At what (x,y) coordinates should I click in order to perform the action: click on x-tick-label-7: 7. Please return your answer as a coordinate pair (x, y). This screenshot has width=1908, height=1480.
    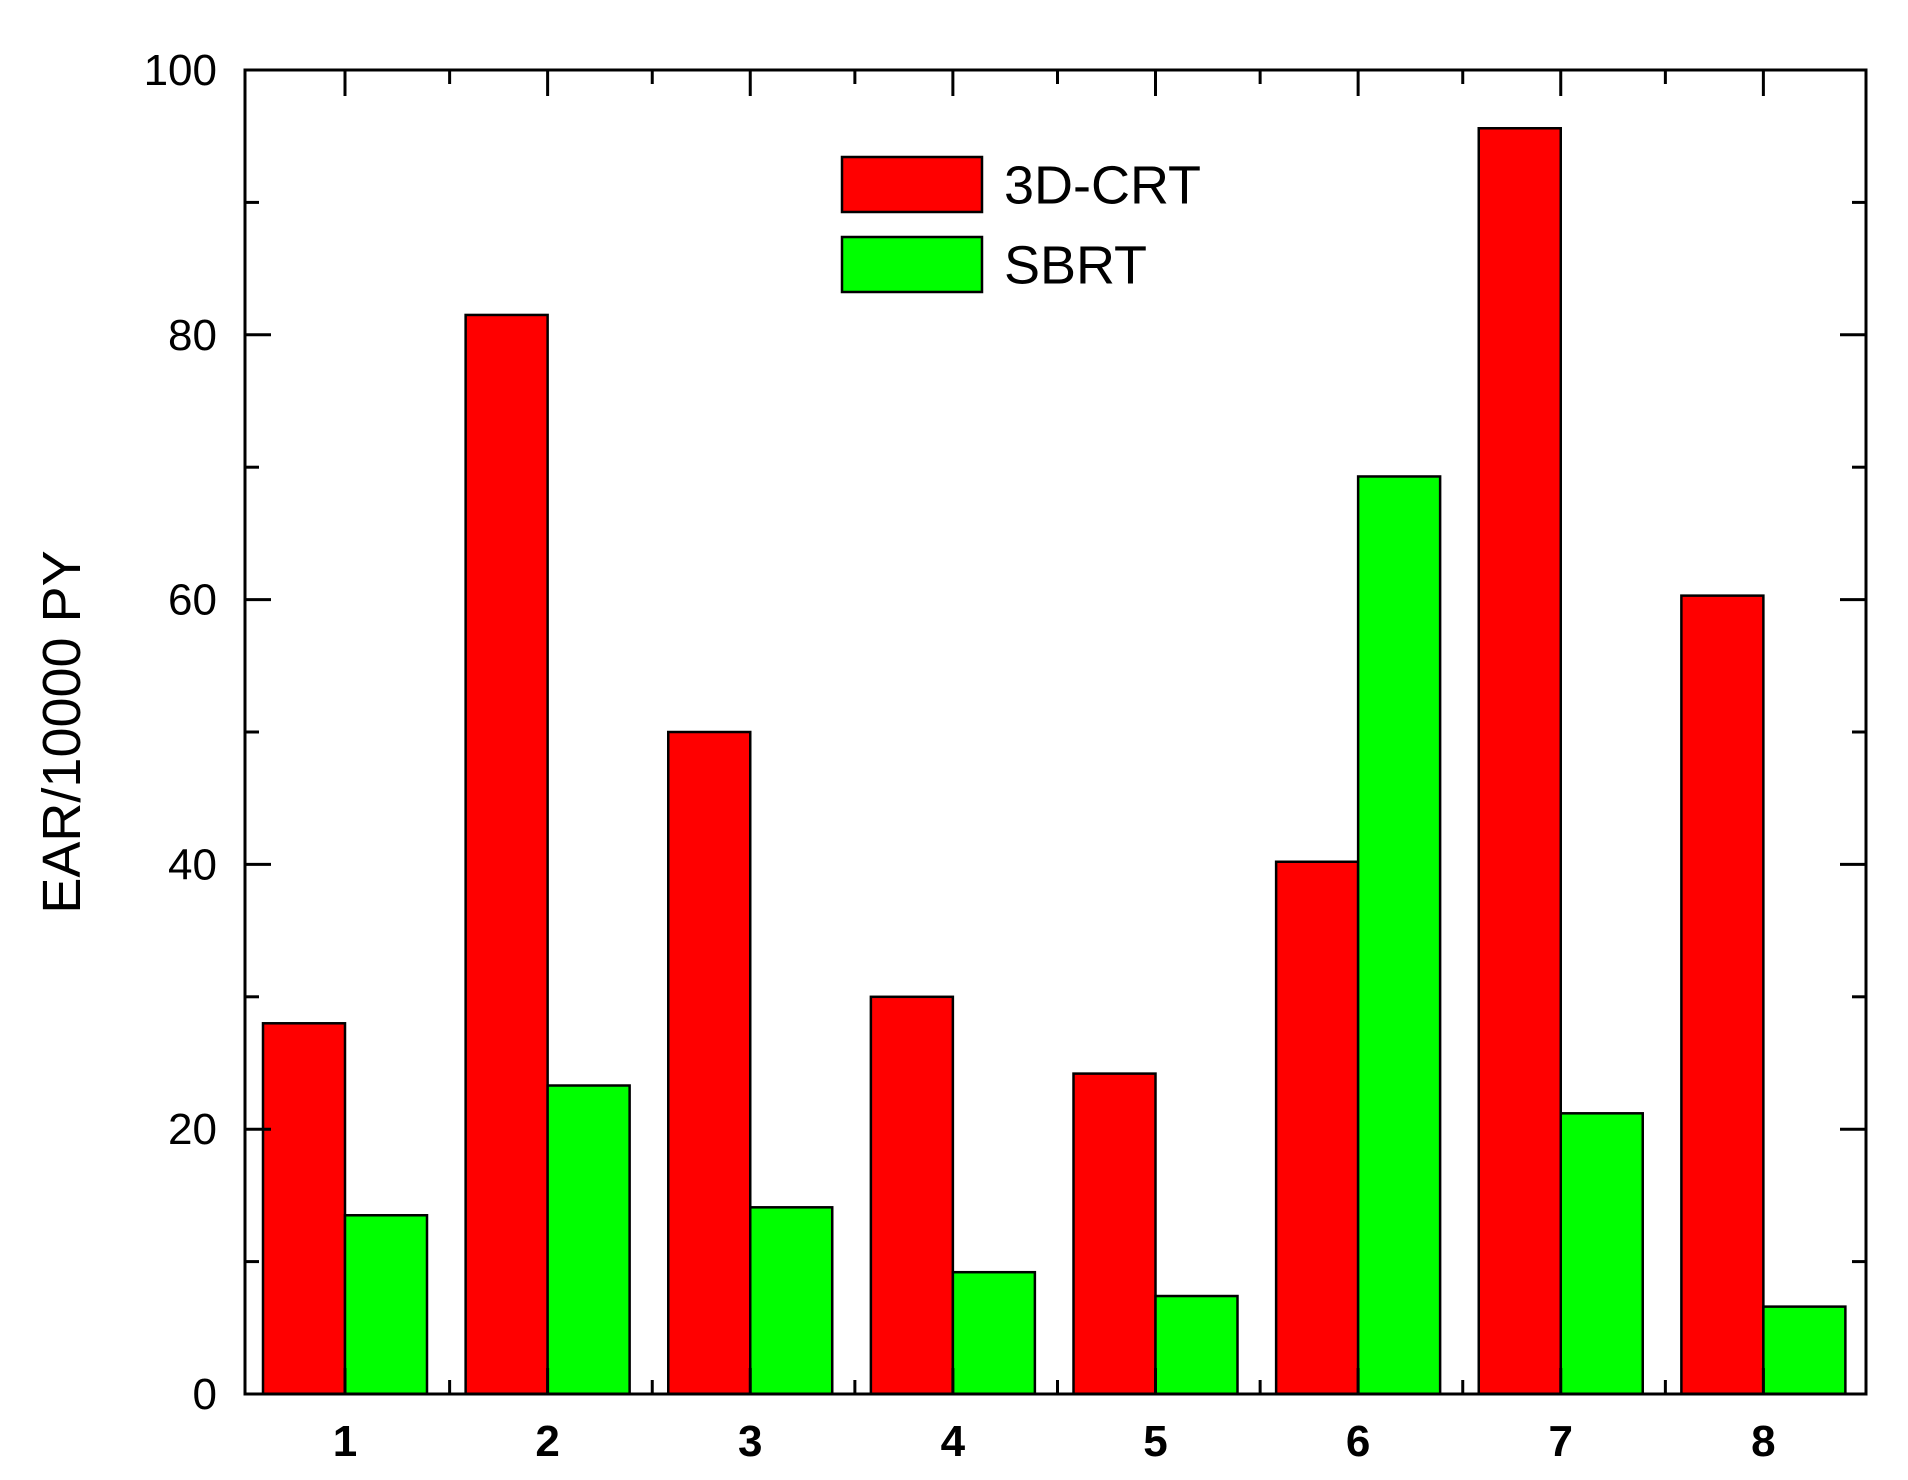
    Looking at the image, I should click on (1561, 1441).